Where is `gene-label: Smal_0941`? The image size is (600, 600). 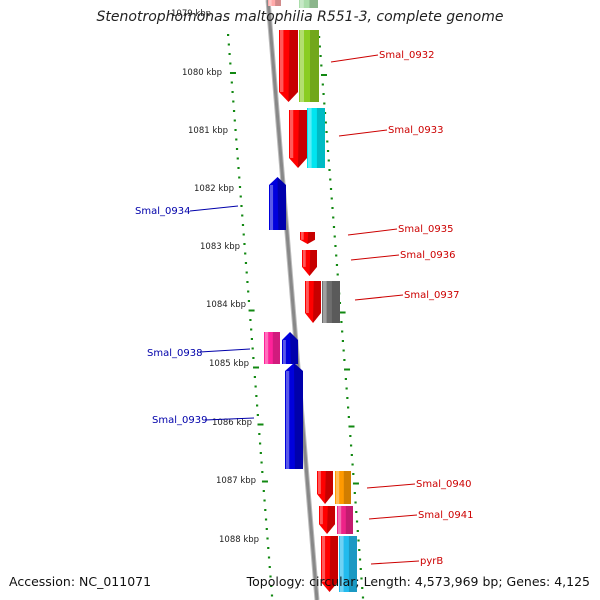 gene-label: Smal_0941 is located at coordinates (445, 515).